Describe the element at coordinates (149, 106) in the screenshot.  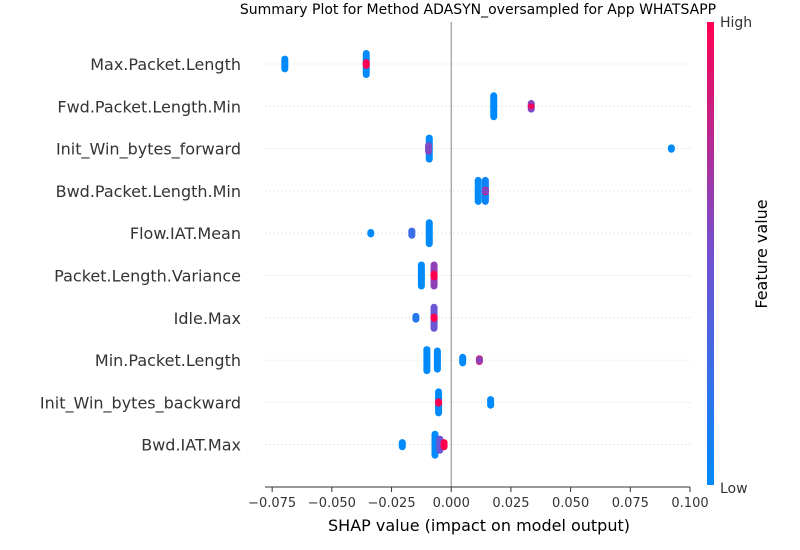
I see `feature-label: Fwd.Packet.Length.Min` at that location.